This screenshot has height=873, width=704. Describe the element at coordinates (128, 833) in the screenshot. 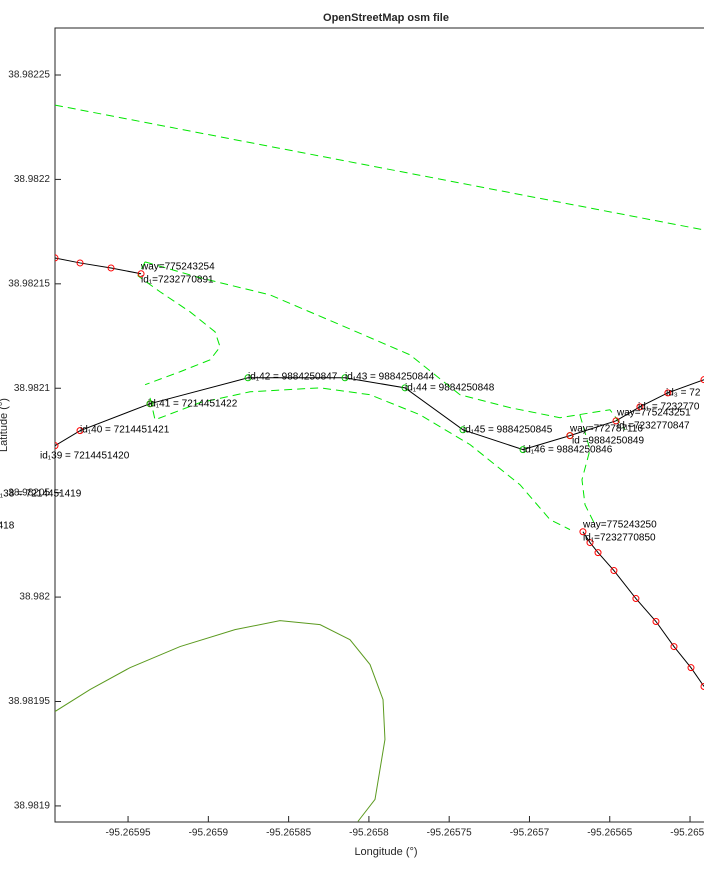

I see `x-tick-label: -95.26595` at that location.